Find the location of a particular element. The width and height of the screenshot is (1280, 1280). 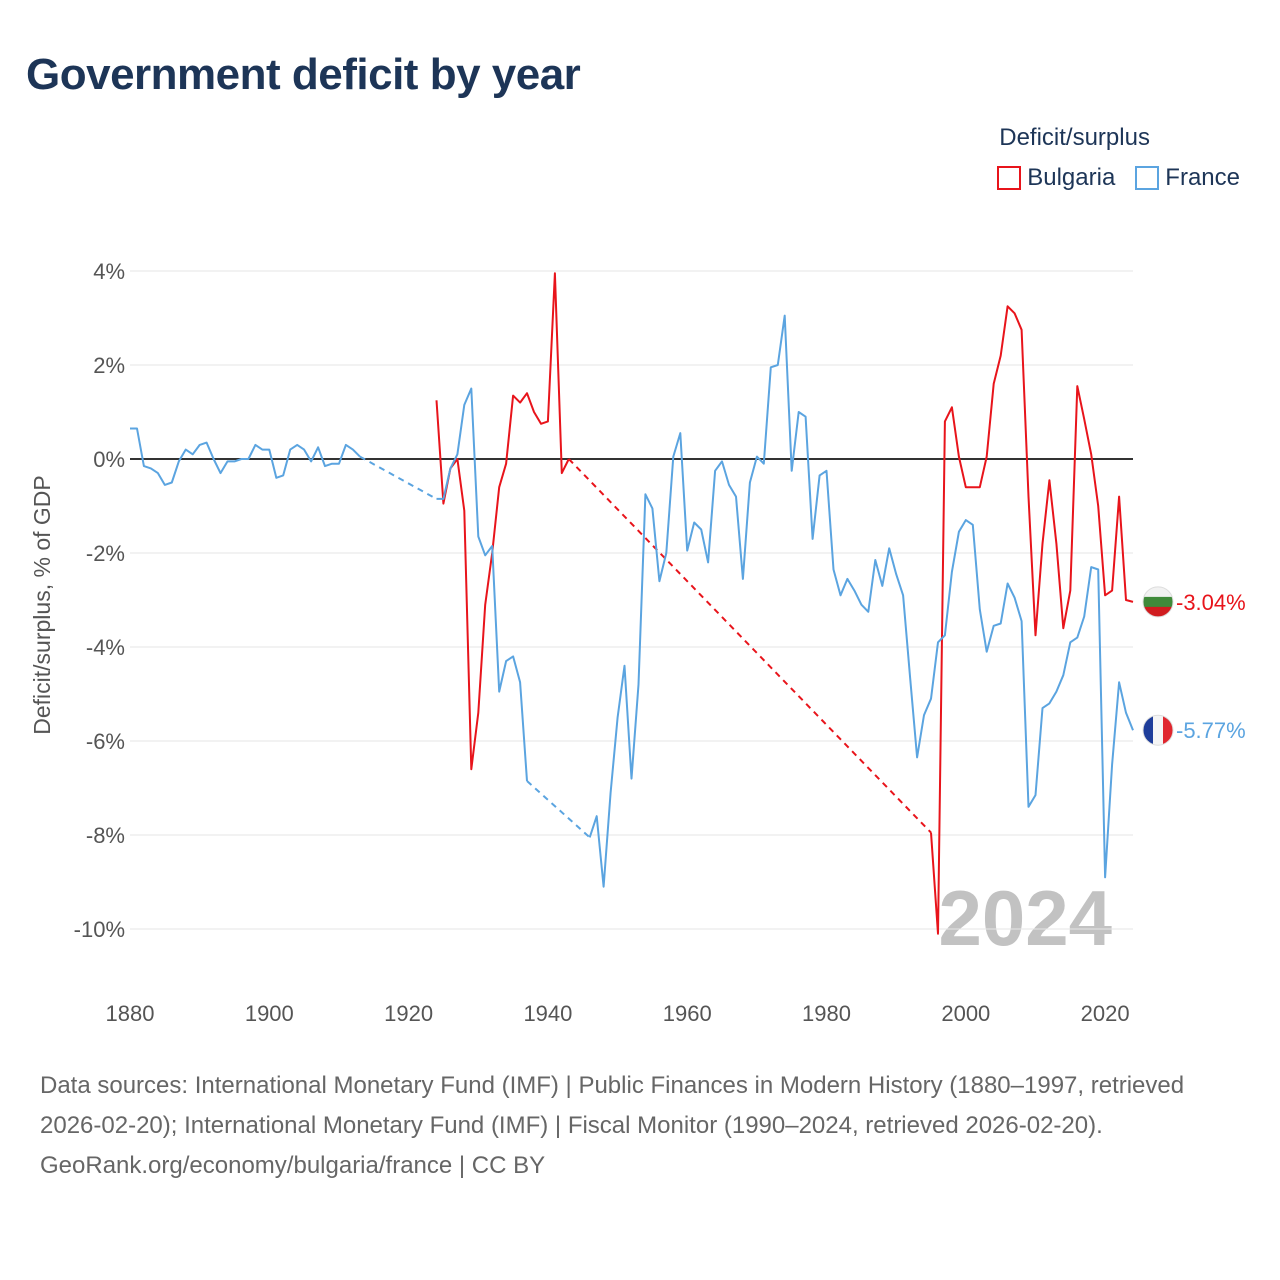

end-label-bulgaria: -3.04% is located at coordinates (1211, 602).